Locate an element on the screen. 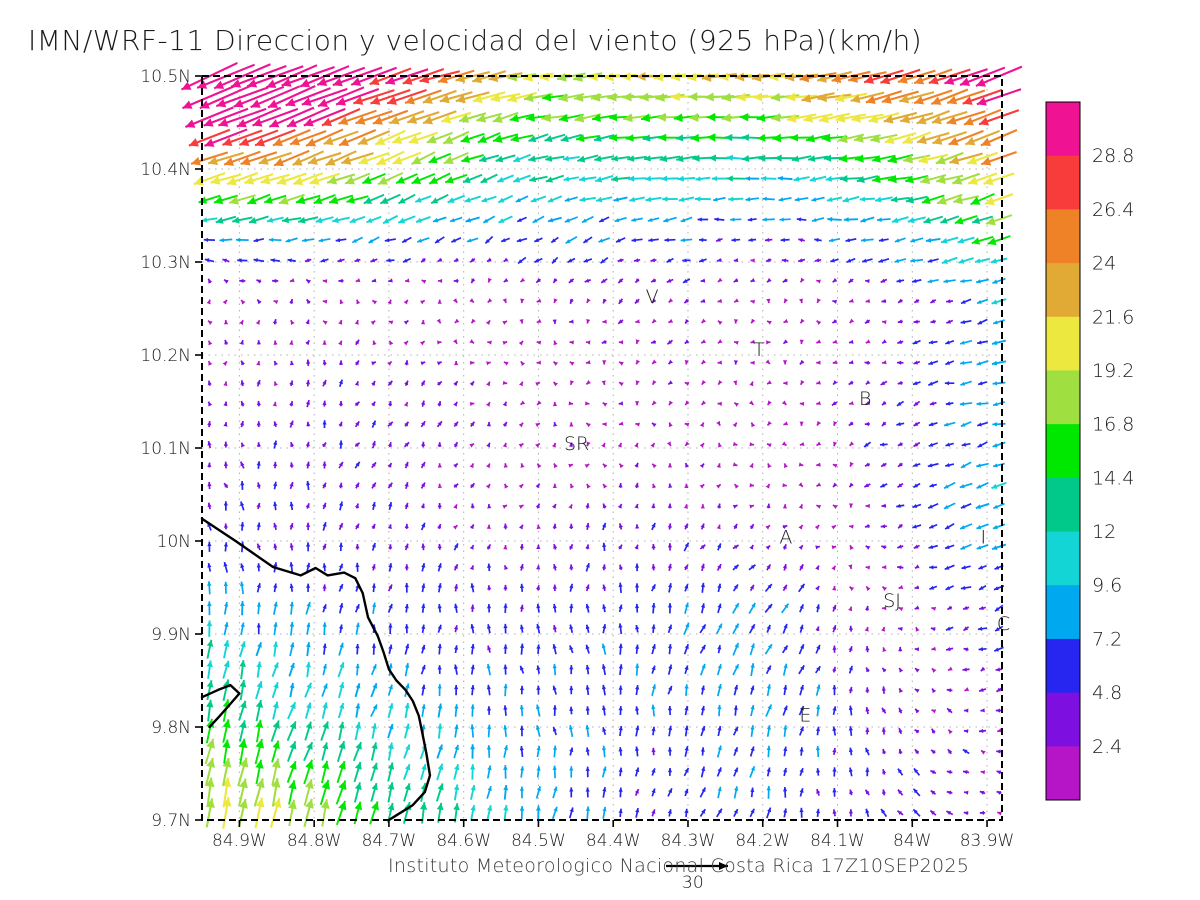 The image size is (1200, 900). colorbar-tick-label: 14.4 is located at coordinates (1113, 478).